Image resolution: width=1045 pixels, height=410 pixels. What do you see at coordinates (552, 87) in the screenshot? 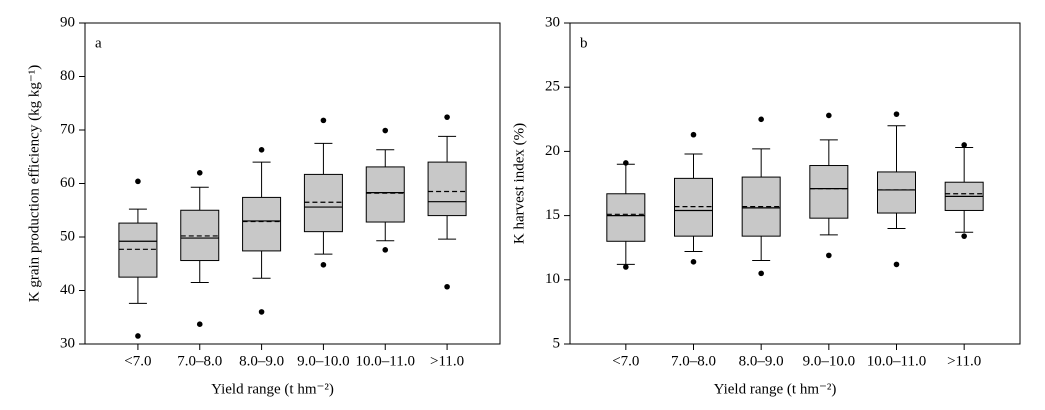
I see `y-tick-label: 25` at bounding box center [552, 87].